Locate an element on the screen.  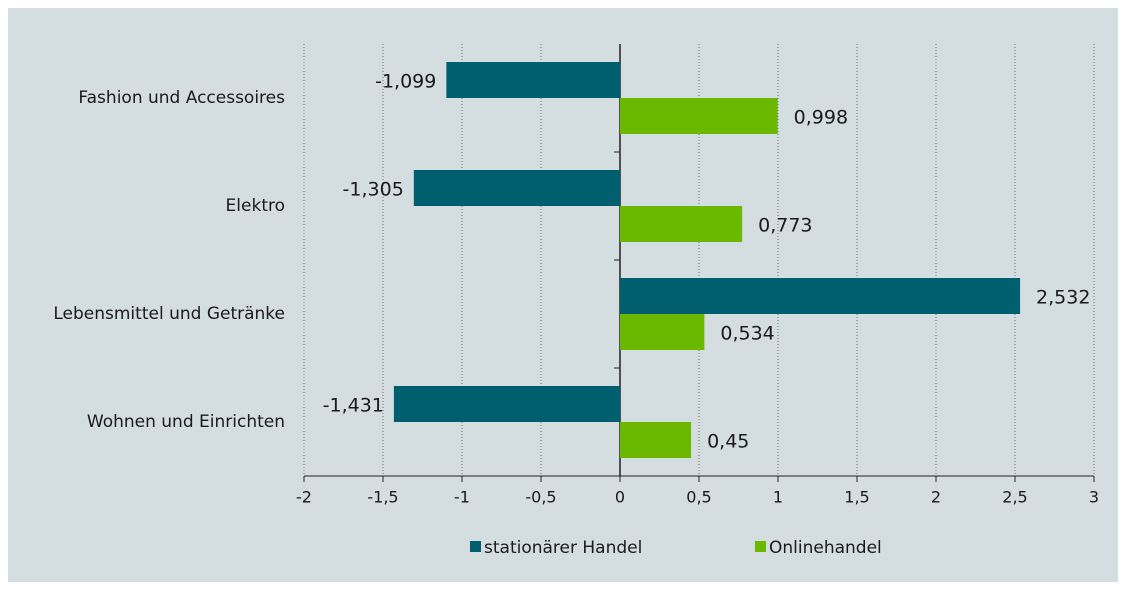
x-tick-label: 0 is located at coordinates (620, 497).